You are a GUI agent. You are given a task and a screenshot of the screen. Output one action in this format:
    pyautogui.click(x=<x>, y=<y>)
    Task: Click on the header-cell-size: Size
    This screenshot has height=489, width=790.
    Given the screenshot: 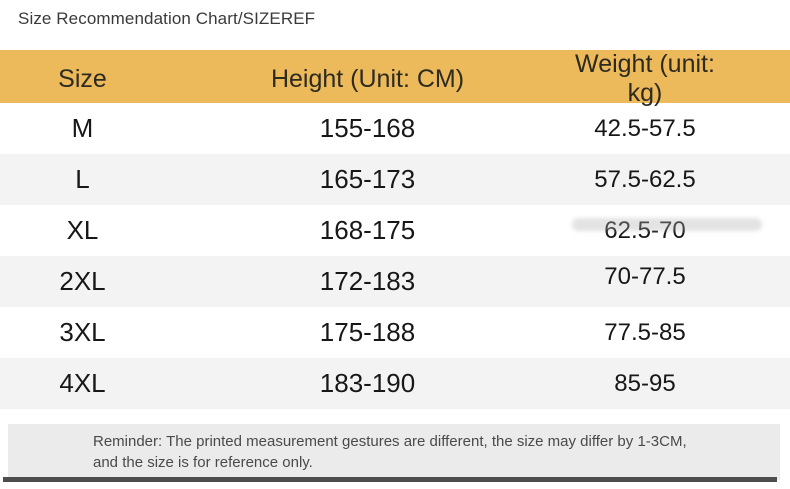 What is the action you would take?
    pyautogui.click(x=82, y=78)
    